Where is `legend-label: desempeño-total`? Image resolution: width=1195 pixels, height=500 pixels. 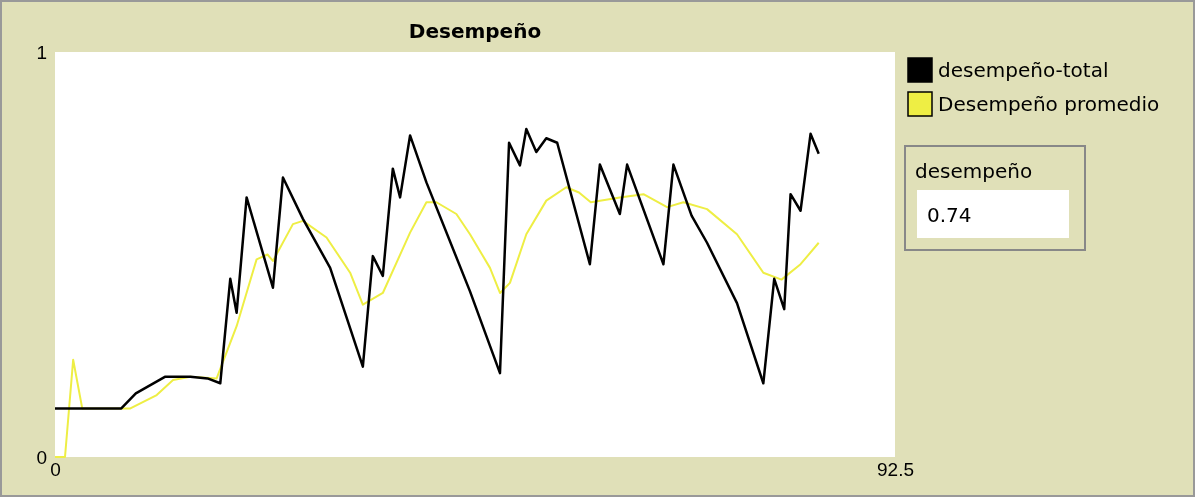
legend-label: desempeño-total is located at coordinates (1023, 70).